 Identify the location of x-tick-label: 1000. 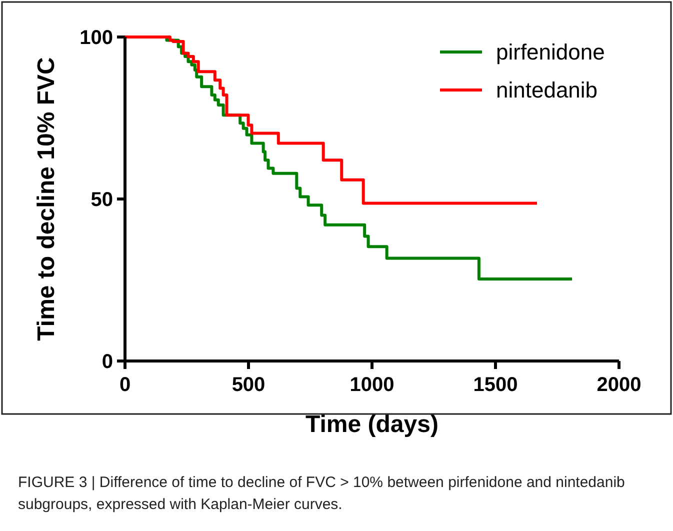
(372, 385).